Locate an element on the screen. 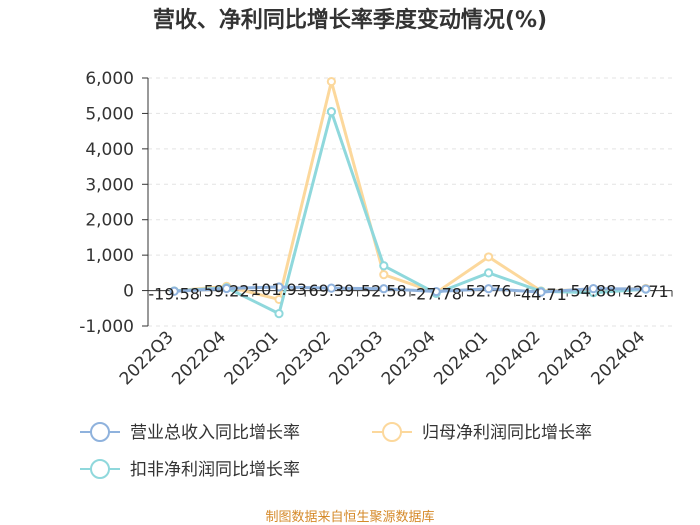  data-label: 54.88 is located at coordinates (593, 291).